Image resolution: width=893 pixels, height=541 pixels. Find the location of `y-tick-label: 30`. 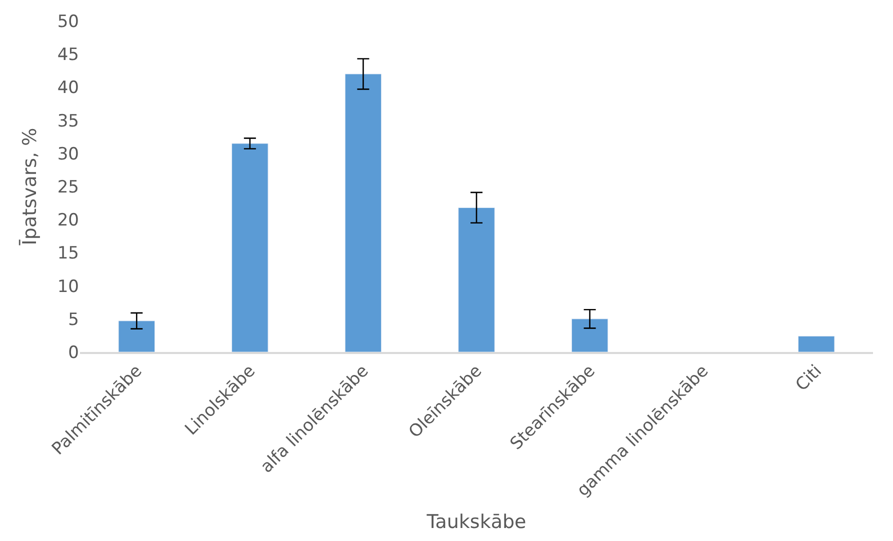

y-tick-label: 30 is located at coordinates (68, 154).